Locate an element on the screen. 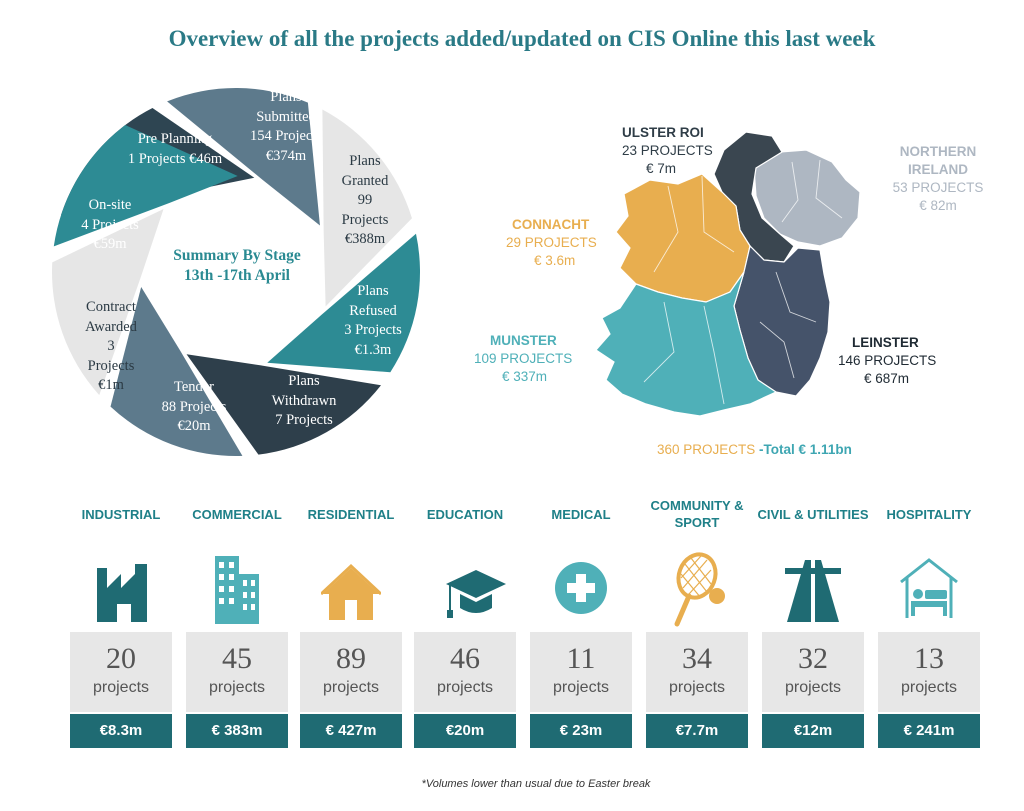 The image size is (1024, 811). road-icon is located at coordinates (813, 591).